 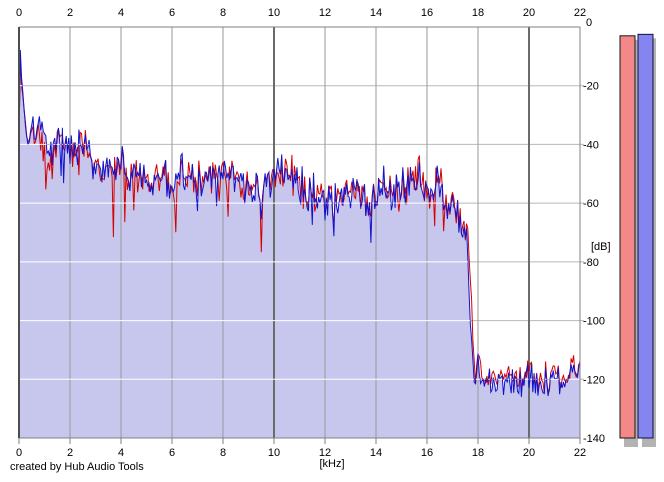 What do you see at coordinates (223, 453) in the screenshot?
I see `x-tick-label-bottom: 8` at bounding box center [223, 453].